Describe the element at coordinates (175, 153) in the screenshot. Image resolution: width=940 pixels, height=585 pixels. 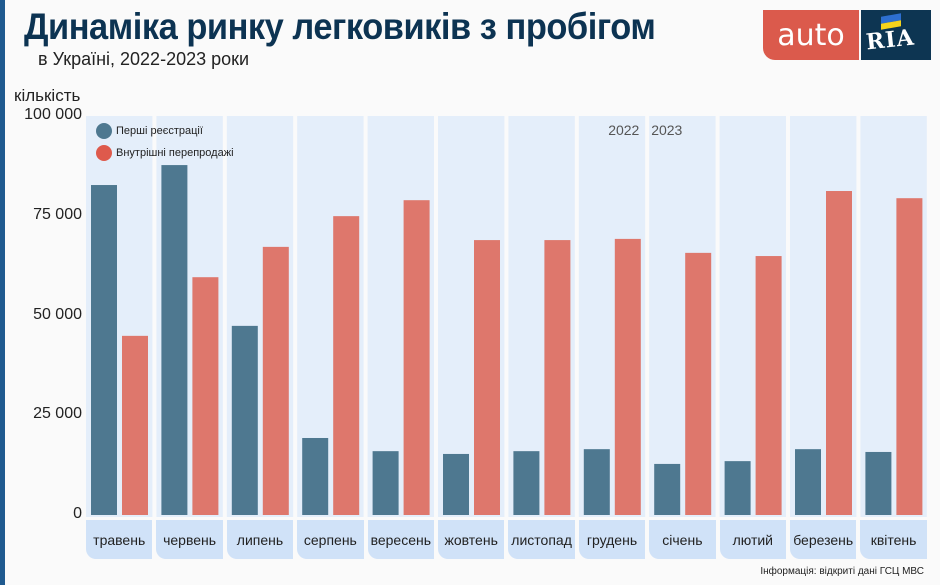
I see `legend-label: Внутрішні перепродажі` at that location.